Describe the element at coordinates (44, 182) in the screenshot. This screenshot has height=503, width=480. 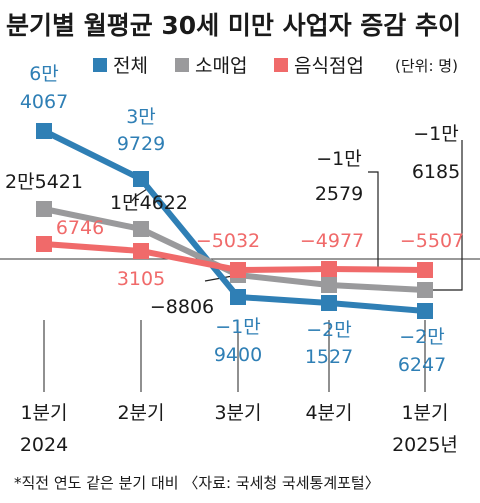
I see `data-label-retail-1: 2만5421` at that location.